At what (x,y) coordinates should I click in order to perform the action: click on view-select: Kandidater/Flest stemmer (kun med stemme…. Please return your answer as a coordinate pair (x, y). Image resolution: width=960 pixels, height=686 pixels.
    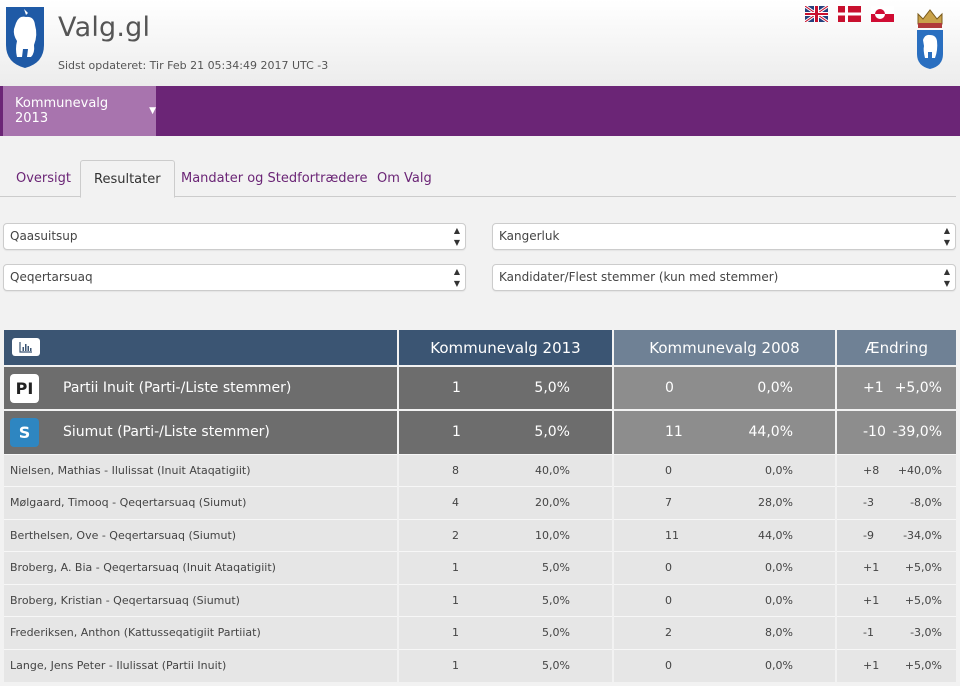
    Looking at the image, I should click on (724, 277).